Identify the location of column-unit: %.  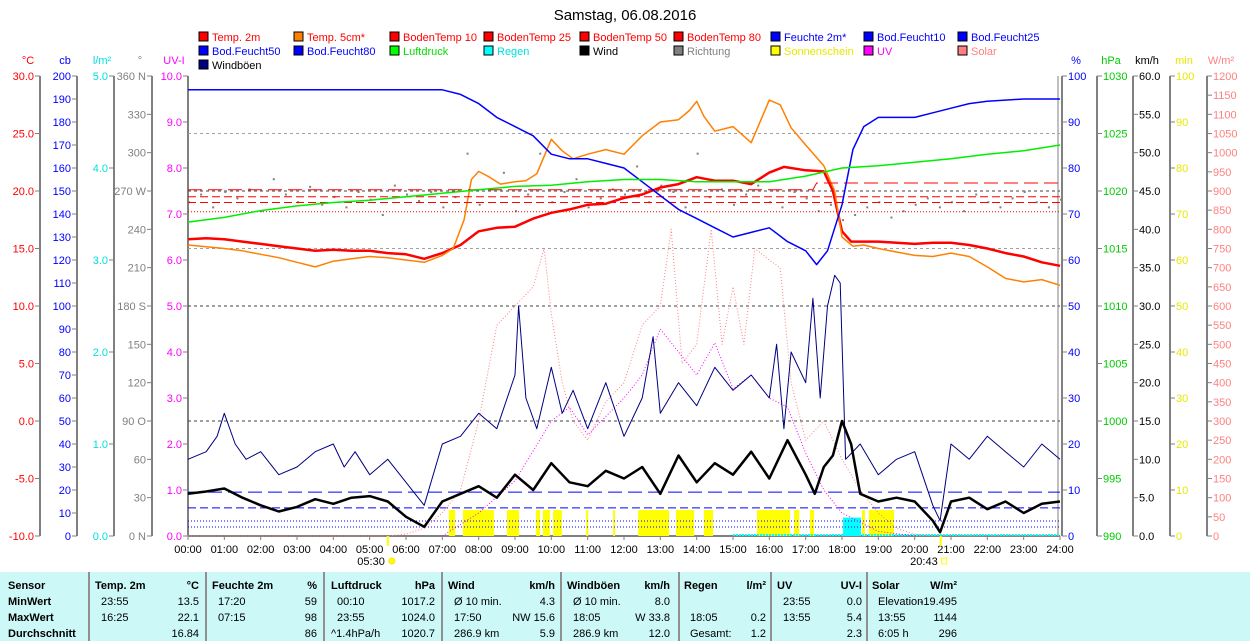
(312, 586).